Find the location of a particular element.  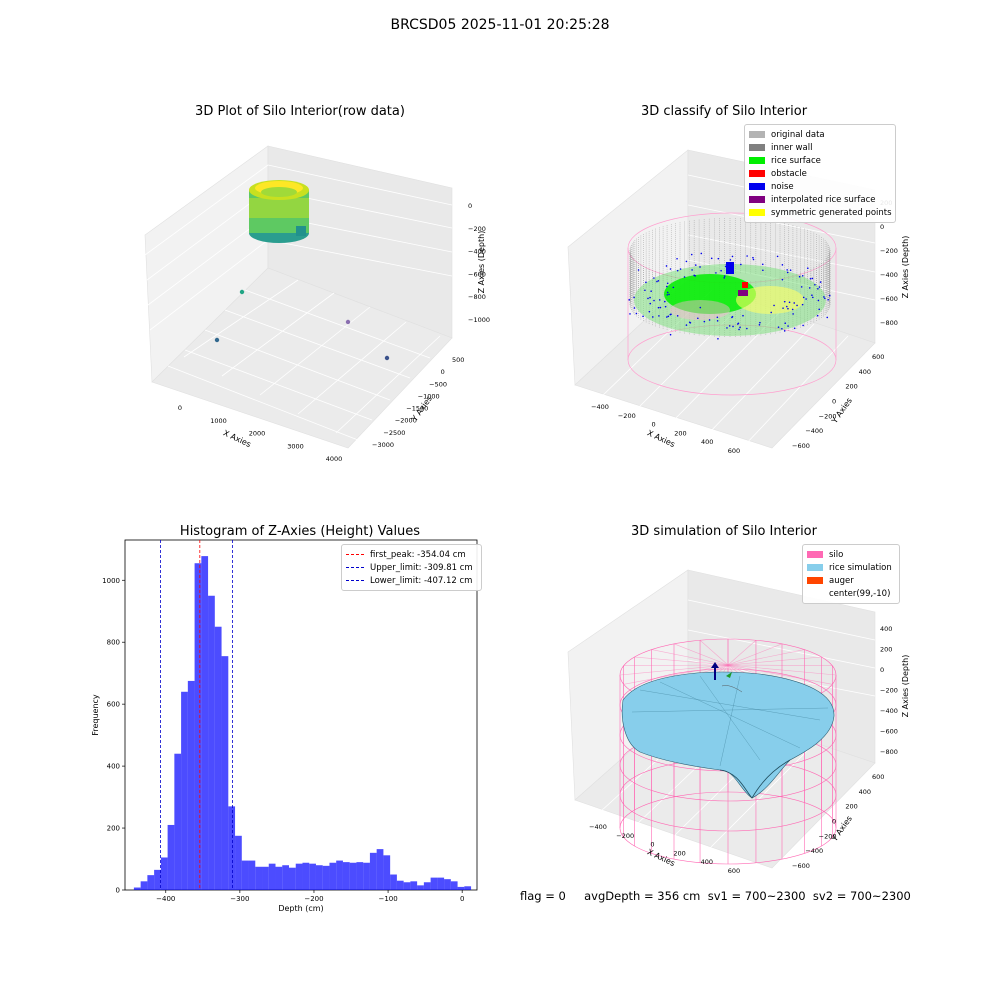

axis-tick-label: −1000 is located at coordinates (479, 320).